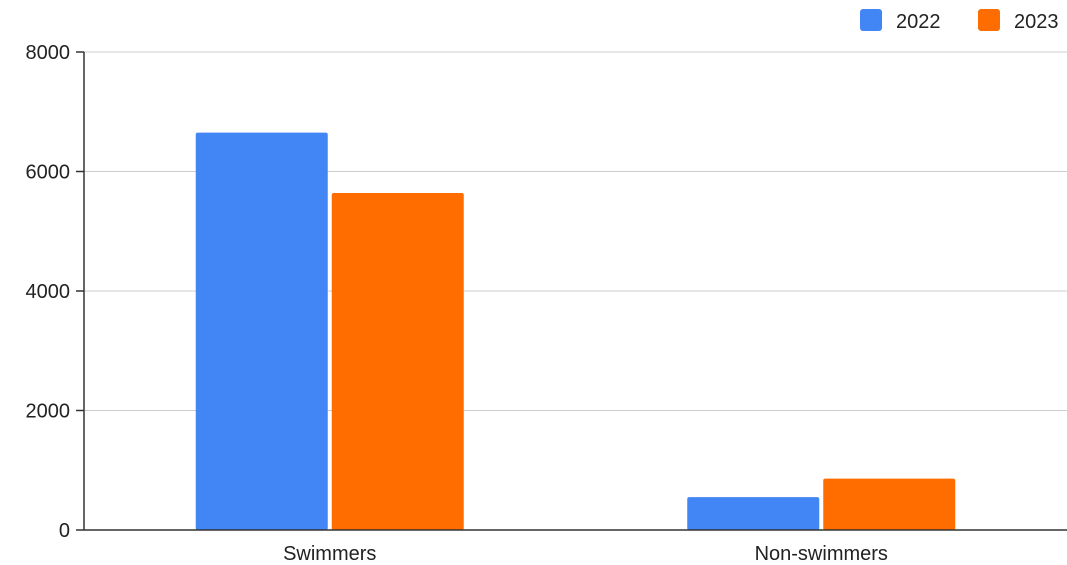  Describe the element at coordinates (871, 20) in the screenshot. I see `legend-swatch-2022` at that location.